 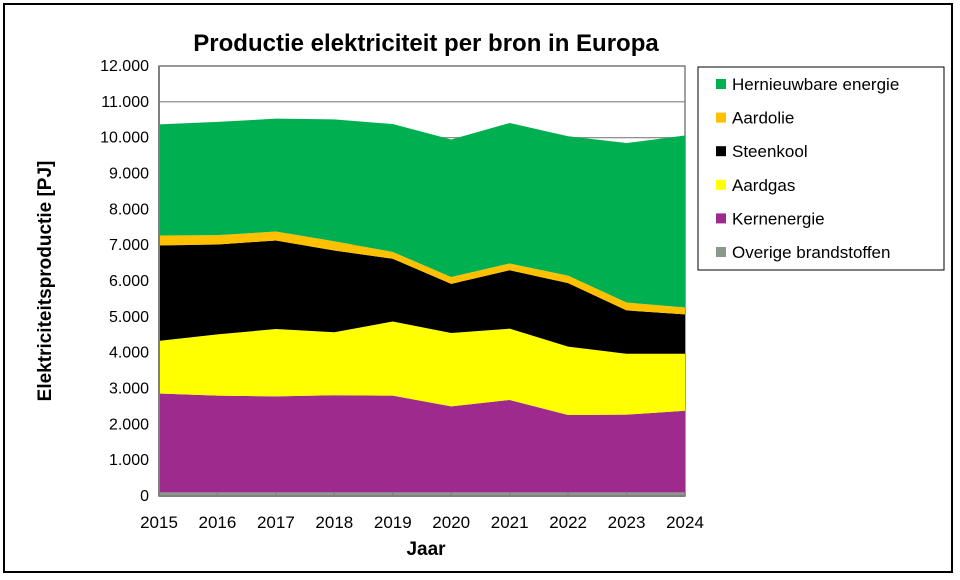 I want to click on x-tick-label: 2019, so click(x=393, y=522).